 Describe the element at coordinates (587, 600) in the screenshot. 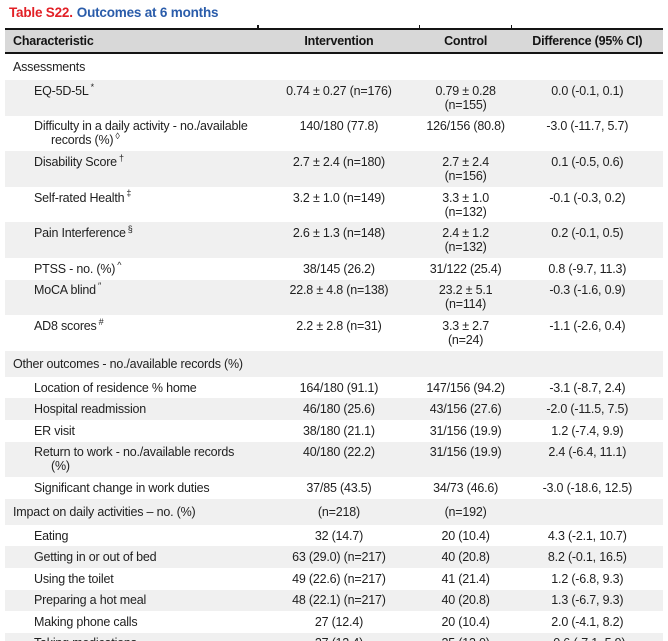

I see `difference-cell: 1.3 (-6.7, 9.3)` at that location.